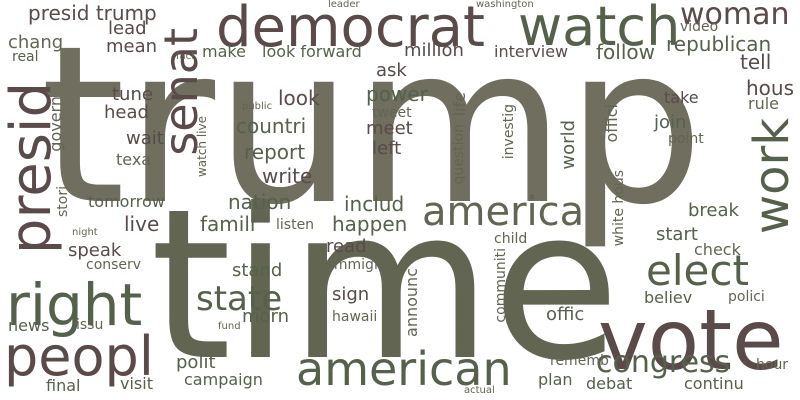 This screenshot has width=800, height=400. Describe the element at coordinates (25, 57) in the screenshot. I see `word-real: real` at that location.